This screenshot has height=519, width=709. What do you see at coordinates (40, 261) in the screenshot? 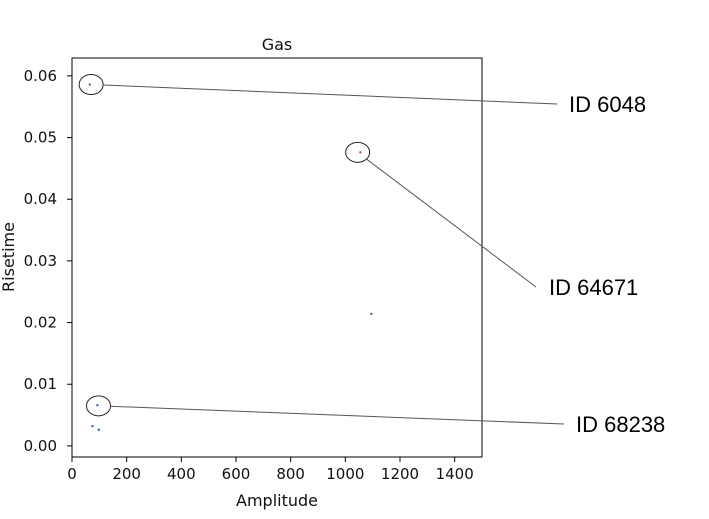
I see `y-tick-label: 0.03` at bounding box center [40, 261].